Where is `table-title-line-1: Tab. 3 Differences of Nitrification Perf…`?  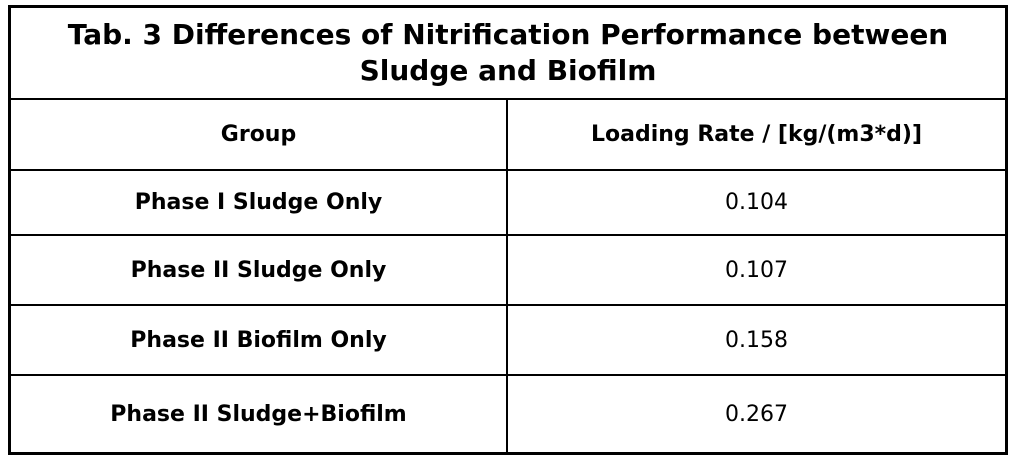
table-title-line-1: Tab. 3 Differences of Nitrification Perf… is located at coordinates (508, 34).